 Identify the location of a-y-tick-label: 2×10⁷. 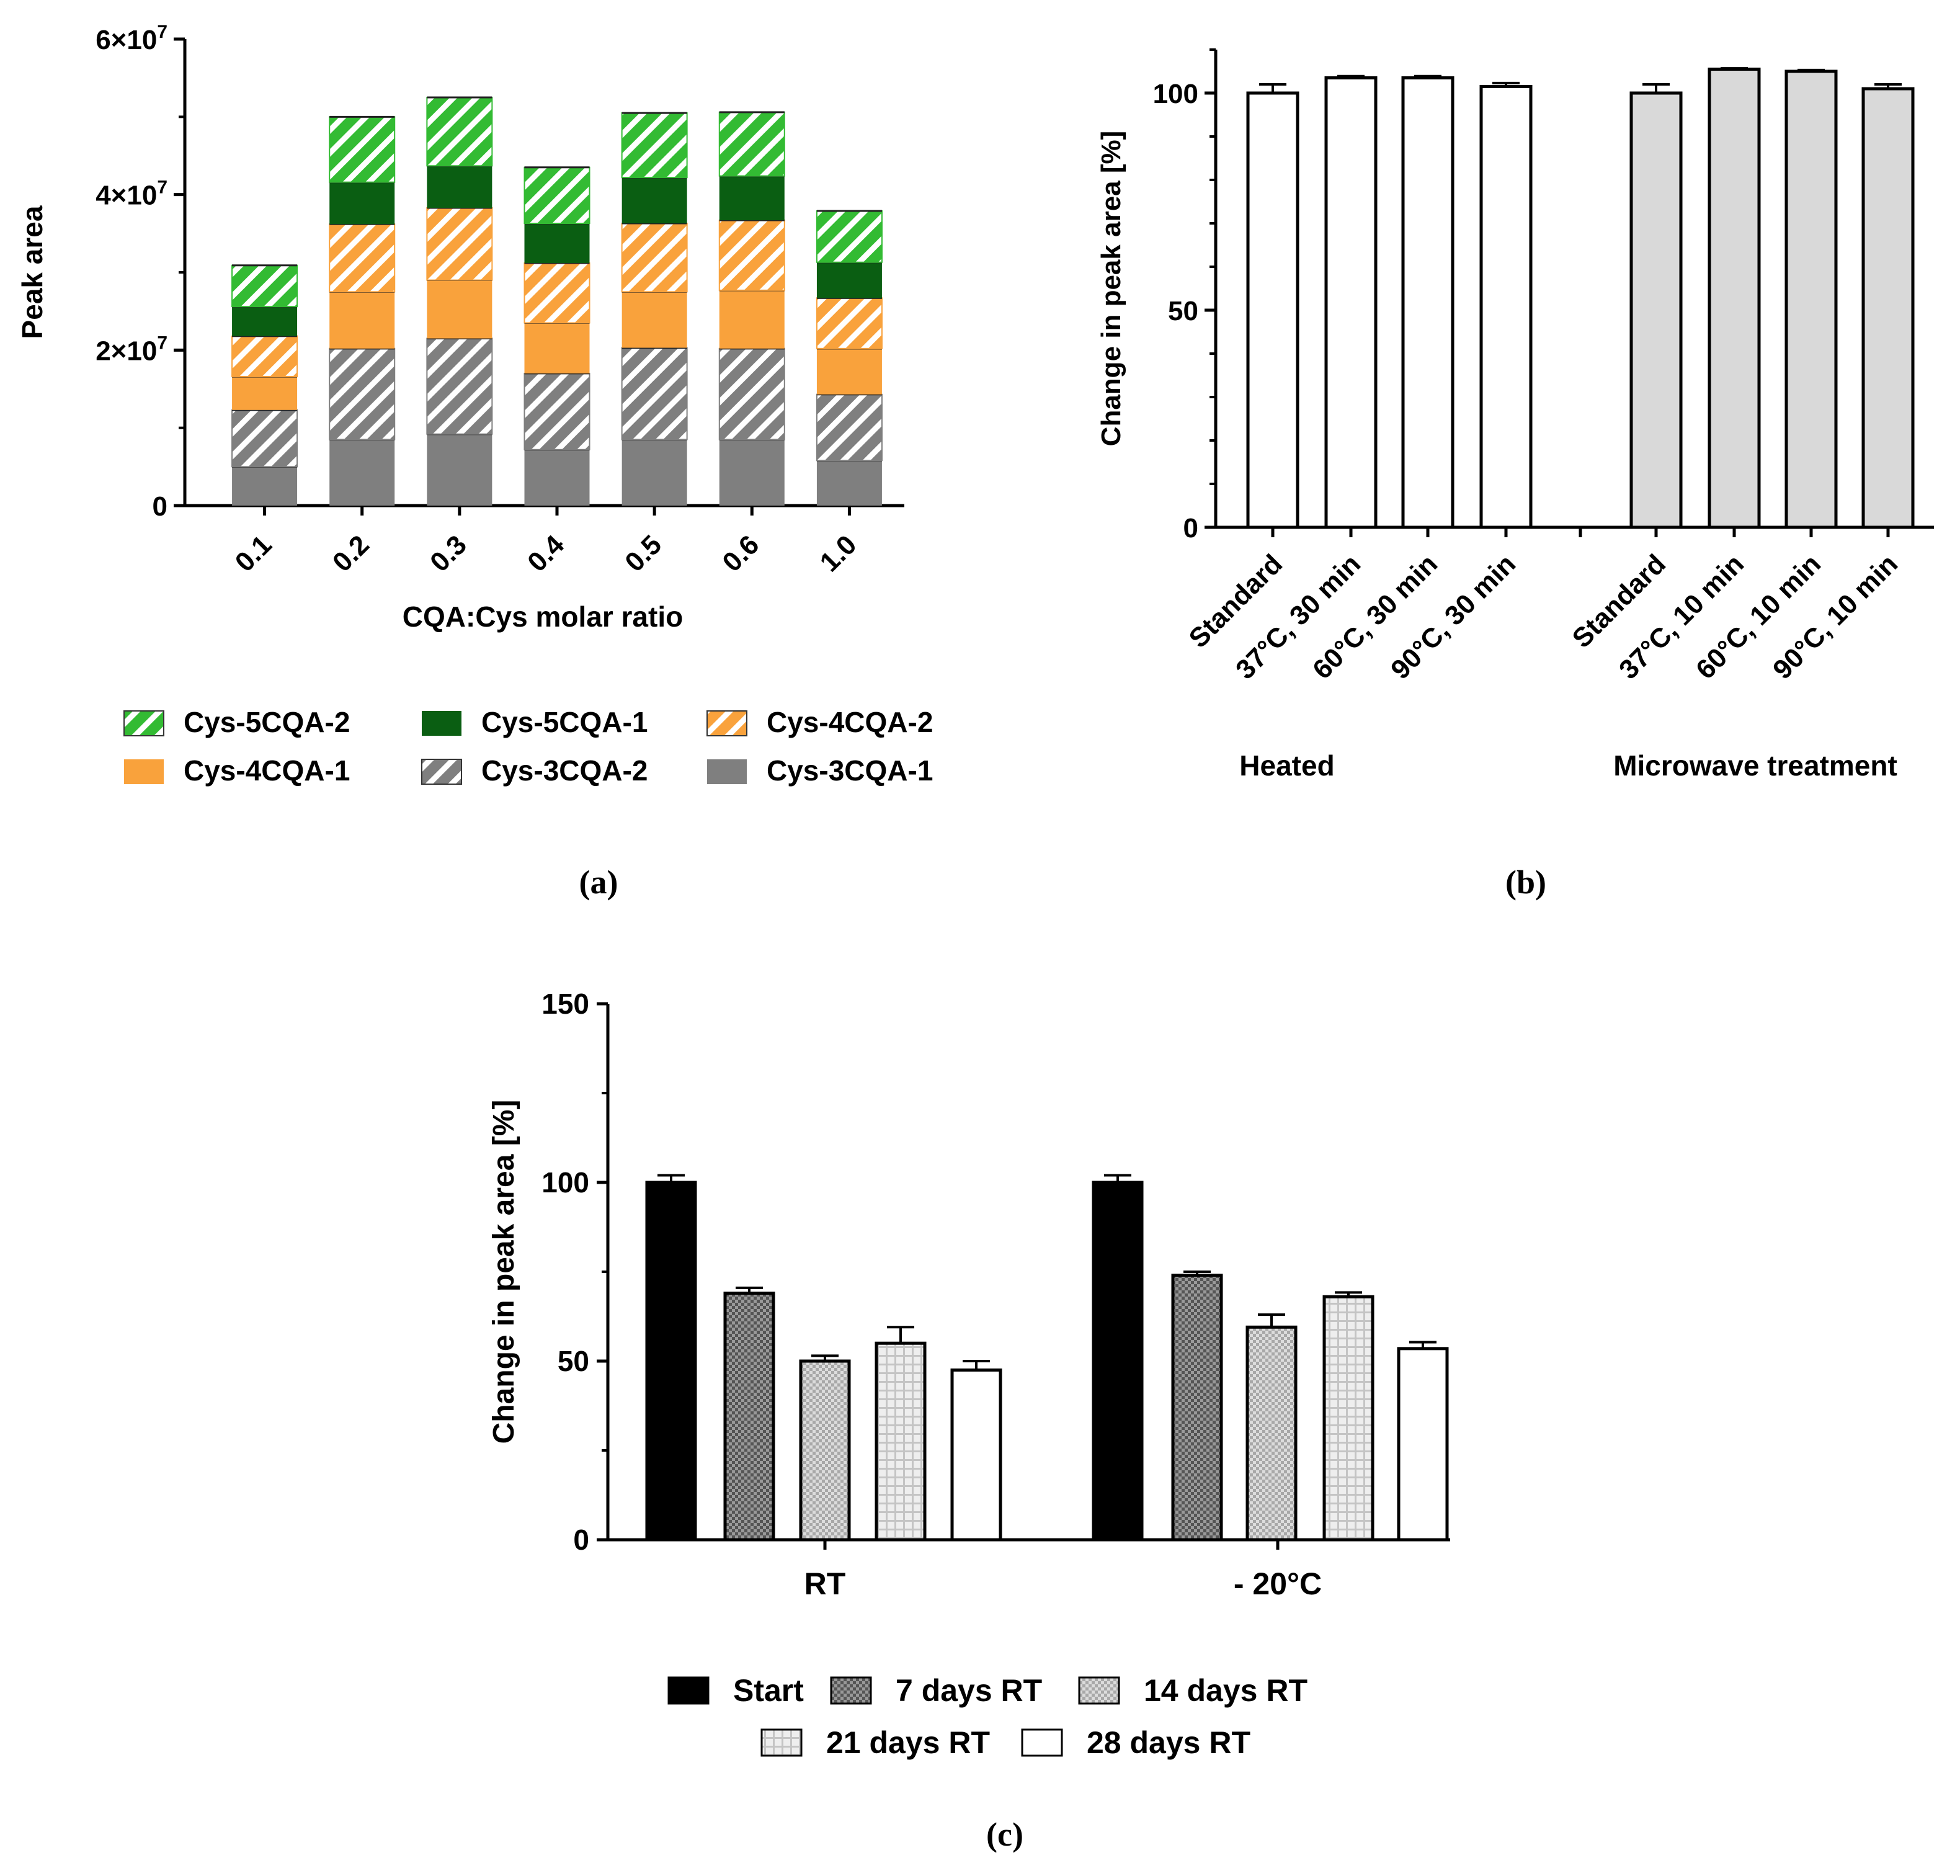
(131, 349).